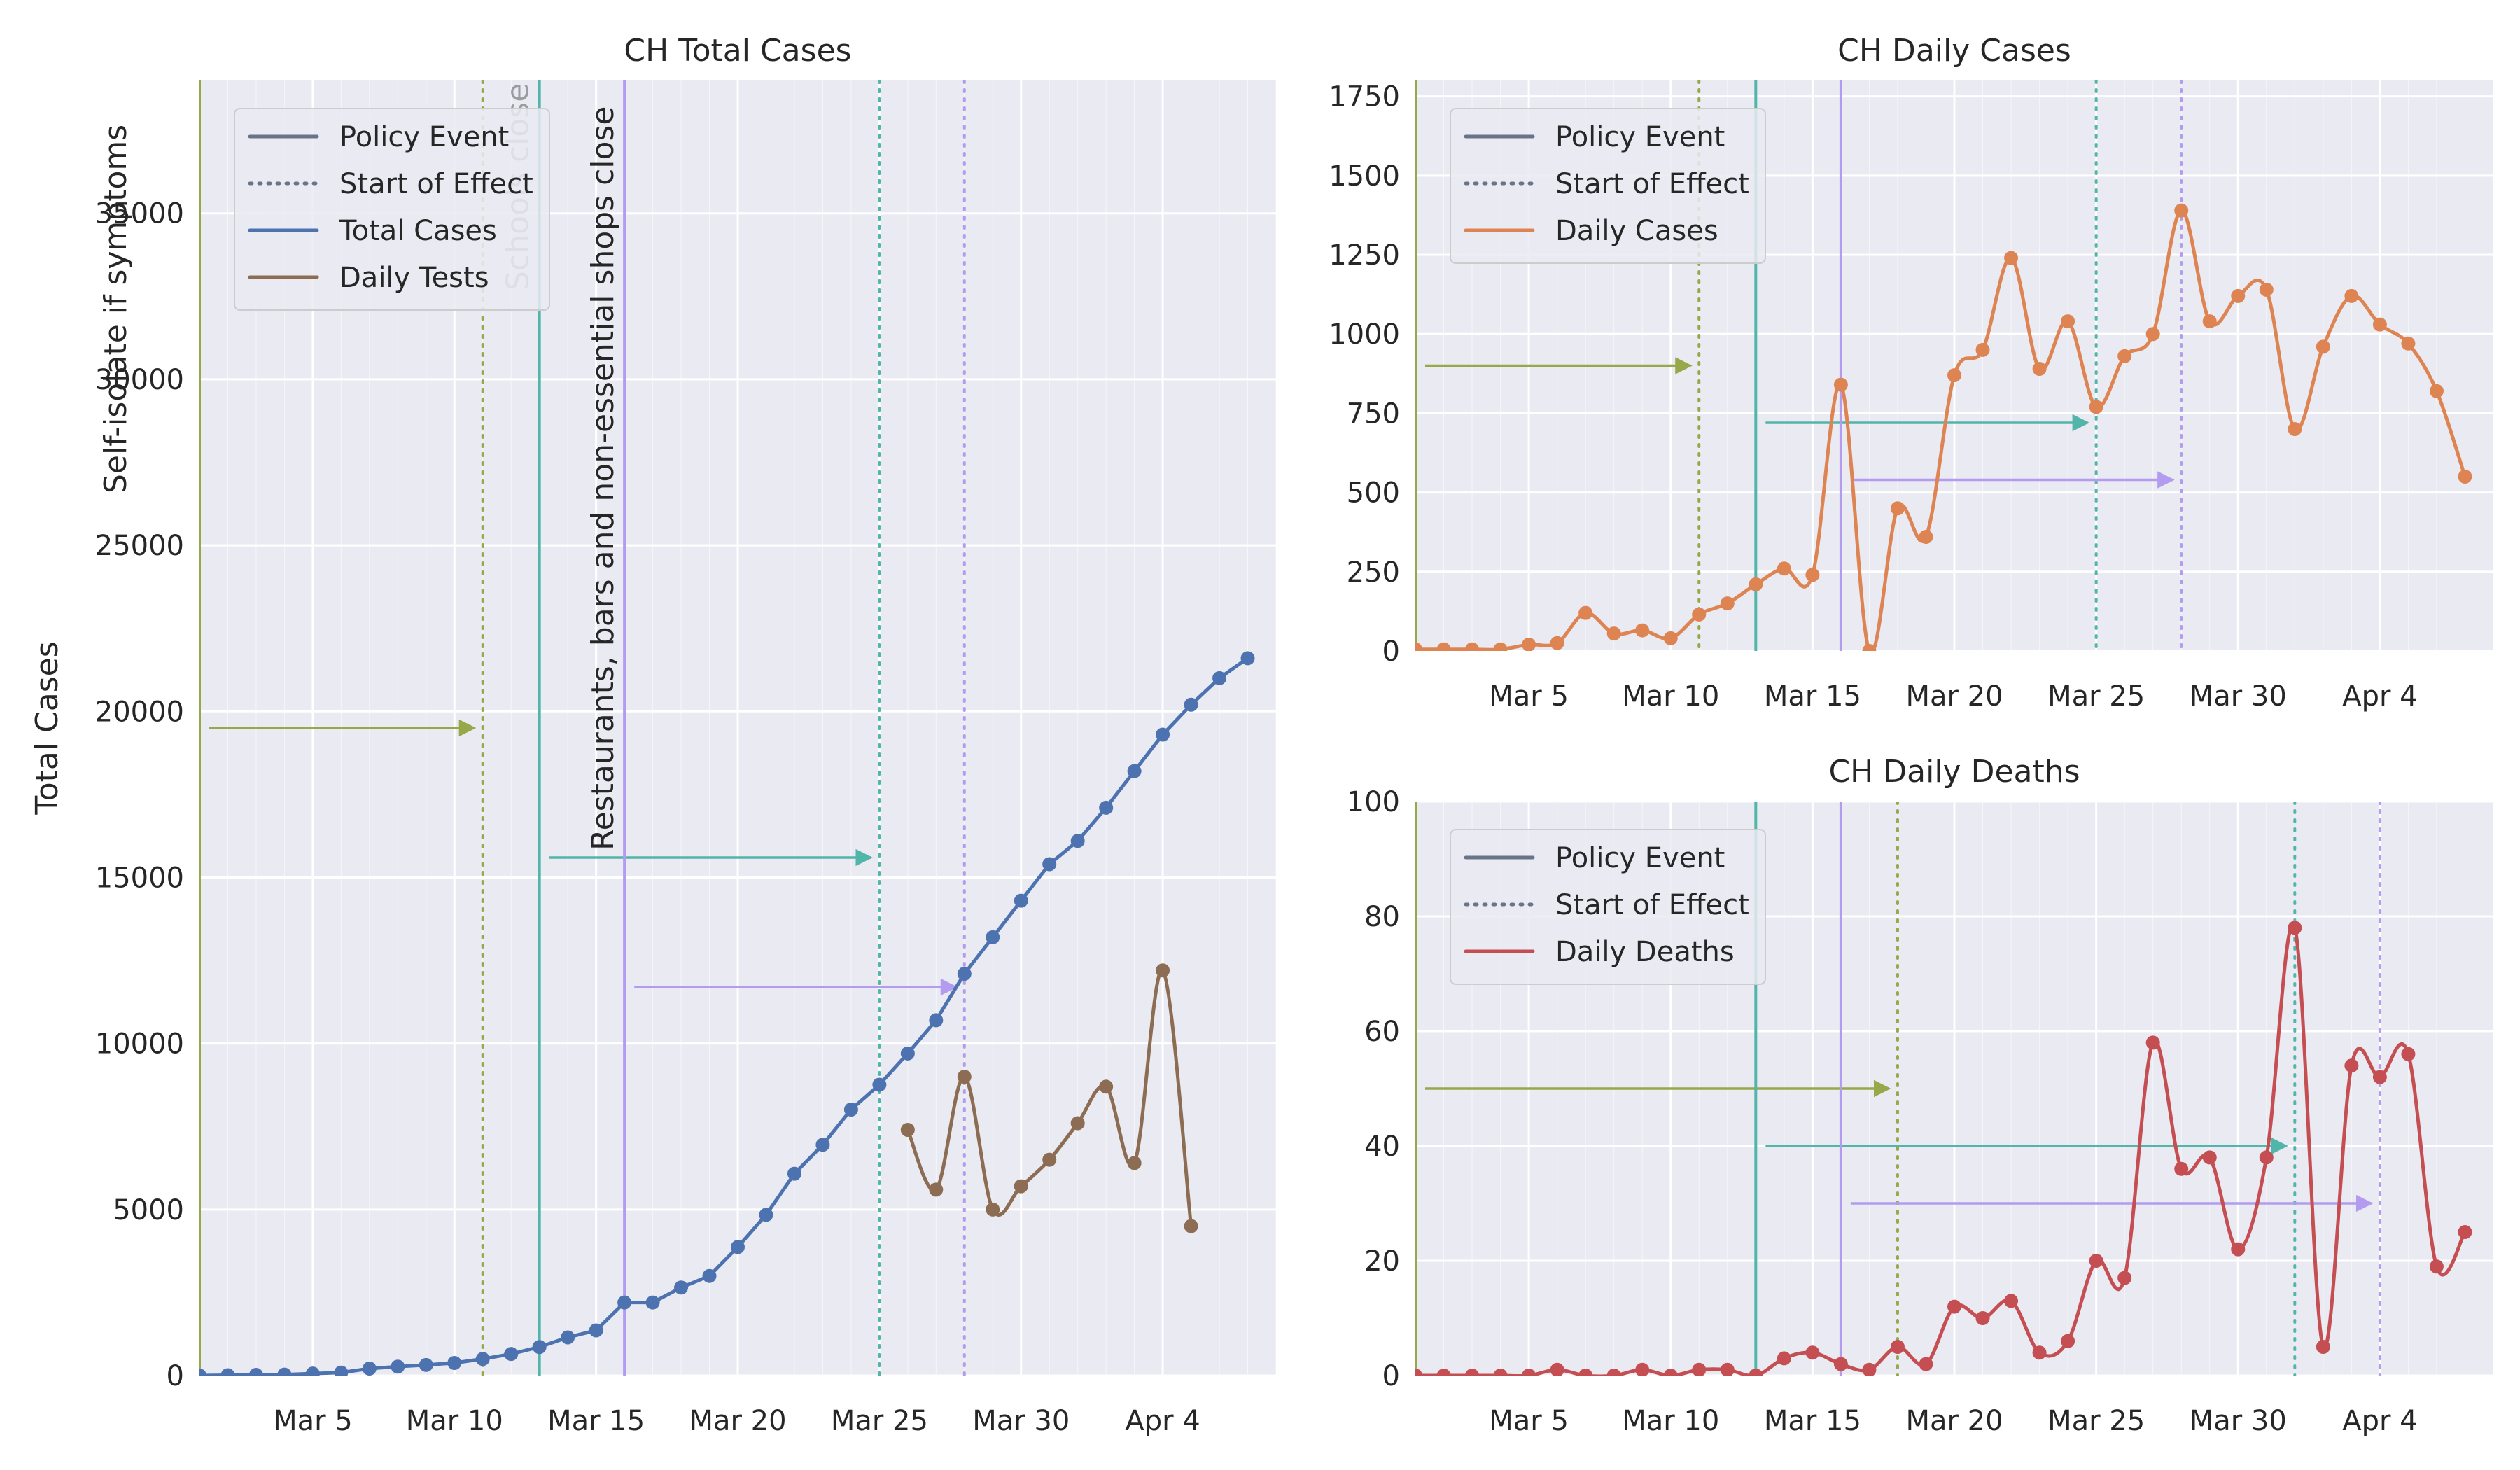  Describe the element at coordinates (1364, 255) in the screenshot. I see `y-tick-label: 1250` at that location.